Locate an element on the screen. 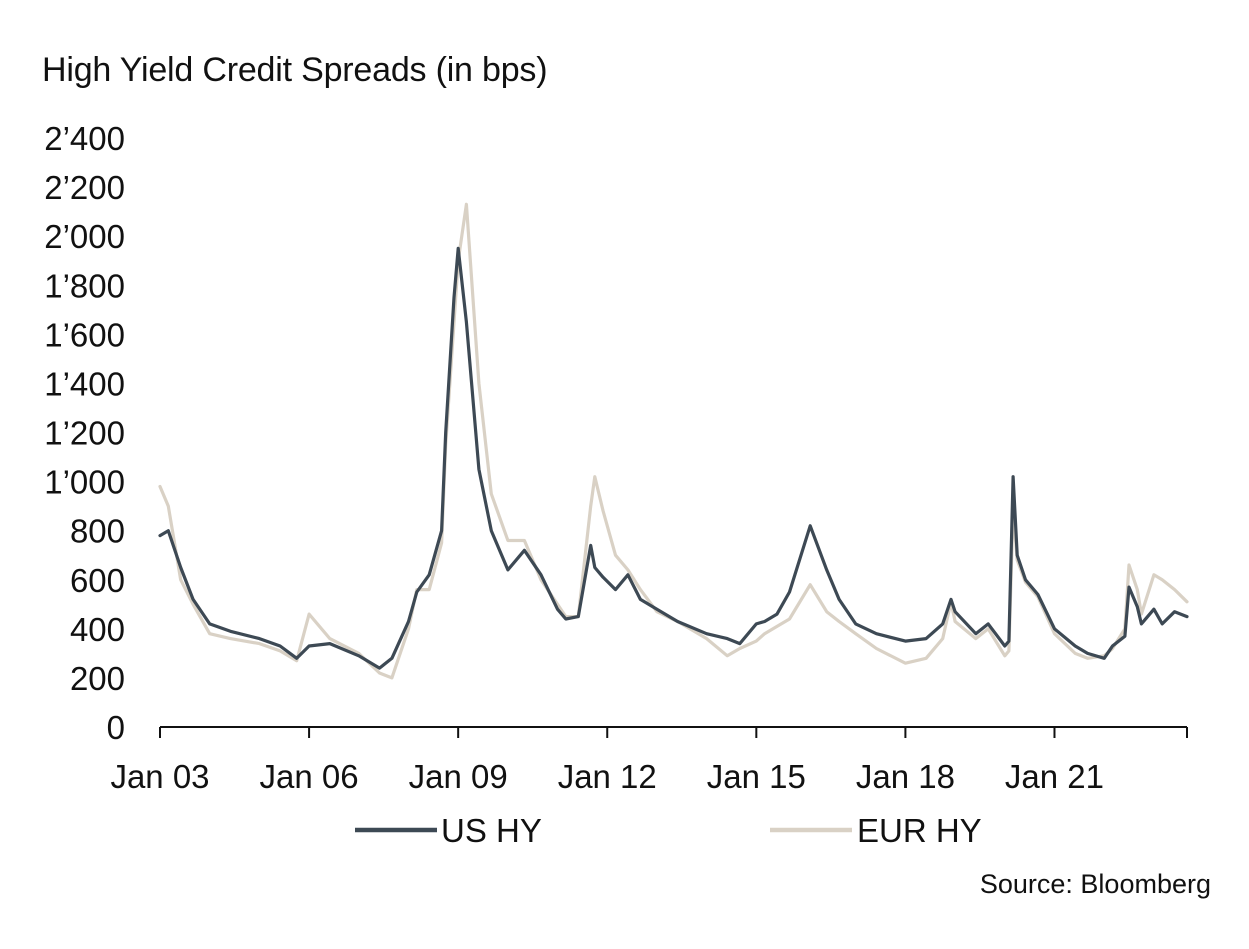 This screenshot has width=1249, height=949. y-tick-label: 800 is located at coordinates (97, 531).